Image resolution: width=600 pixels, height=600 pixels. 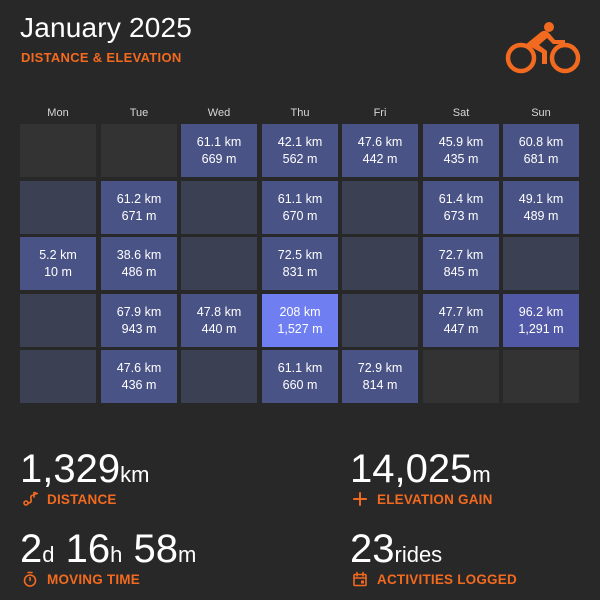 I want to click on ride-elevation: 814 m, so click(x=380, y=384).